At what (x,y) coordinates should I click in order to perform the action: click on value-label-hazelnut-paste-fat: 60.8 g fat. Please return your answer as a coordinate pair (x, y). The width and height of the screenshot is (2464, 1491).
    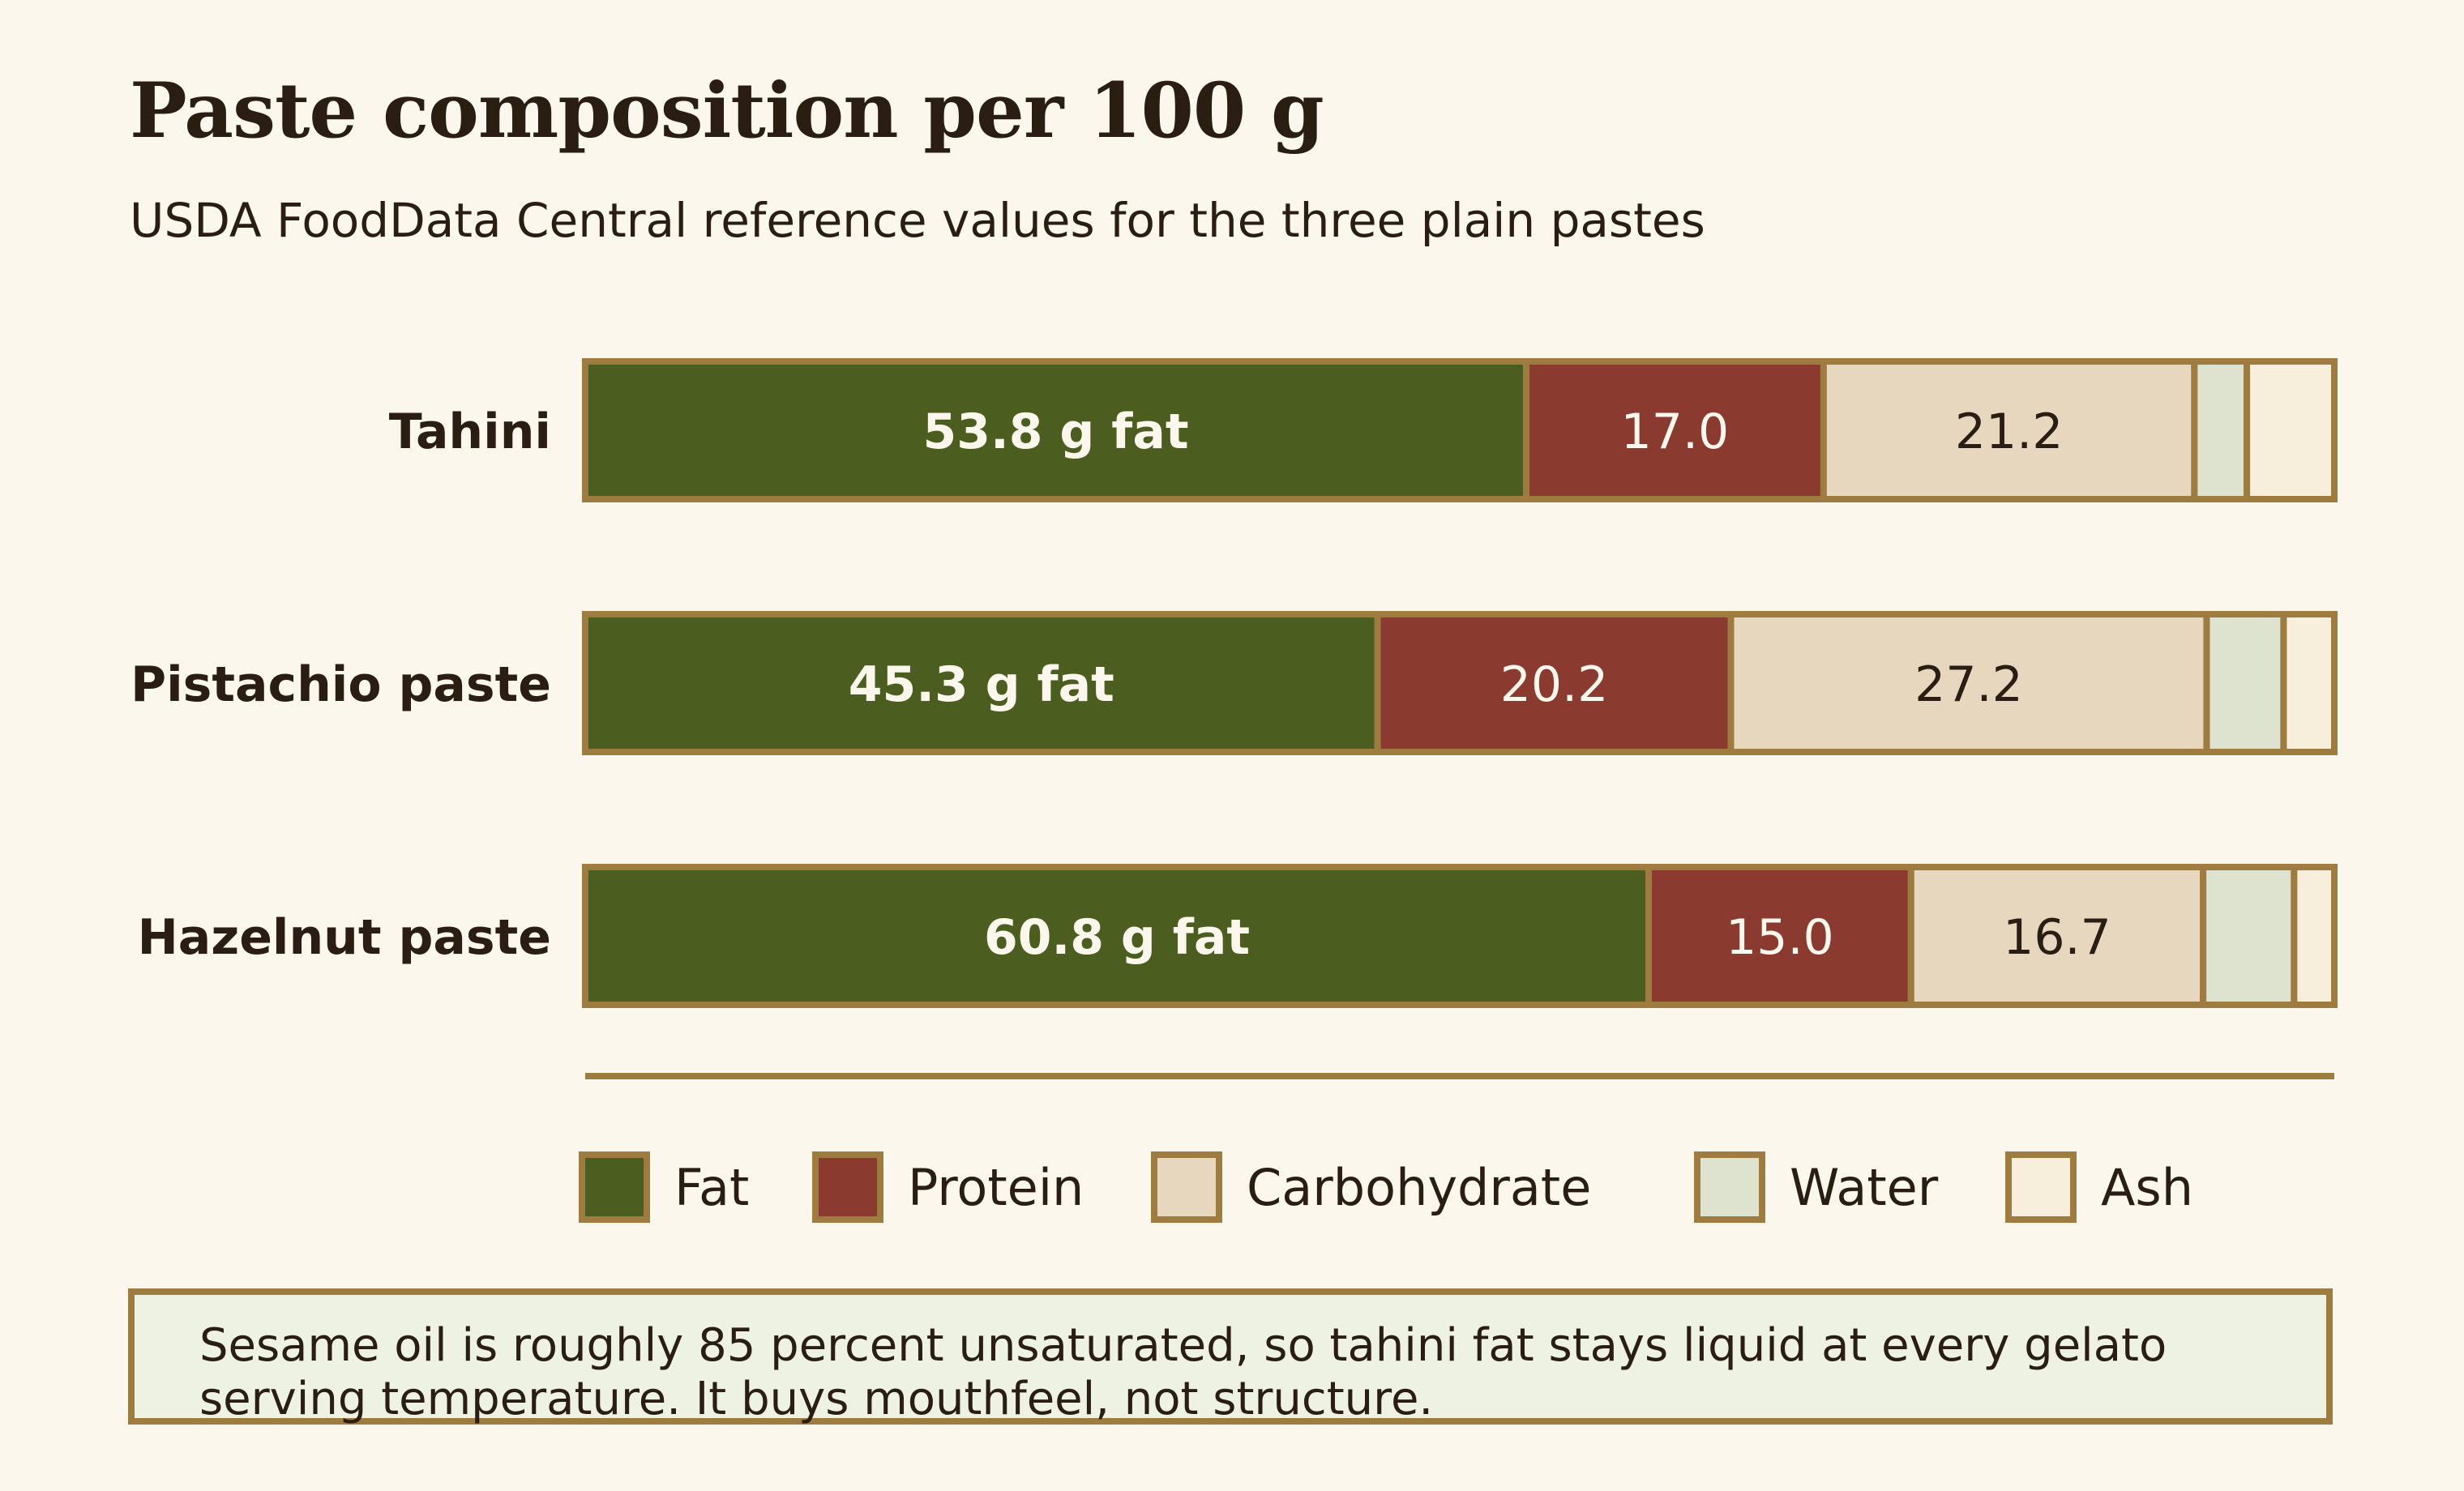
    Looking at the image, I should click on (1117, 938).